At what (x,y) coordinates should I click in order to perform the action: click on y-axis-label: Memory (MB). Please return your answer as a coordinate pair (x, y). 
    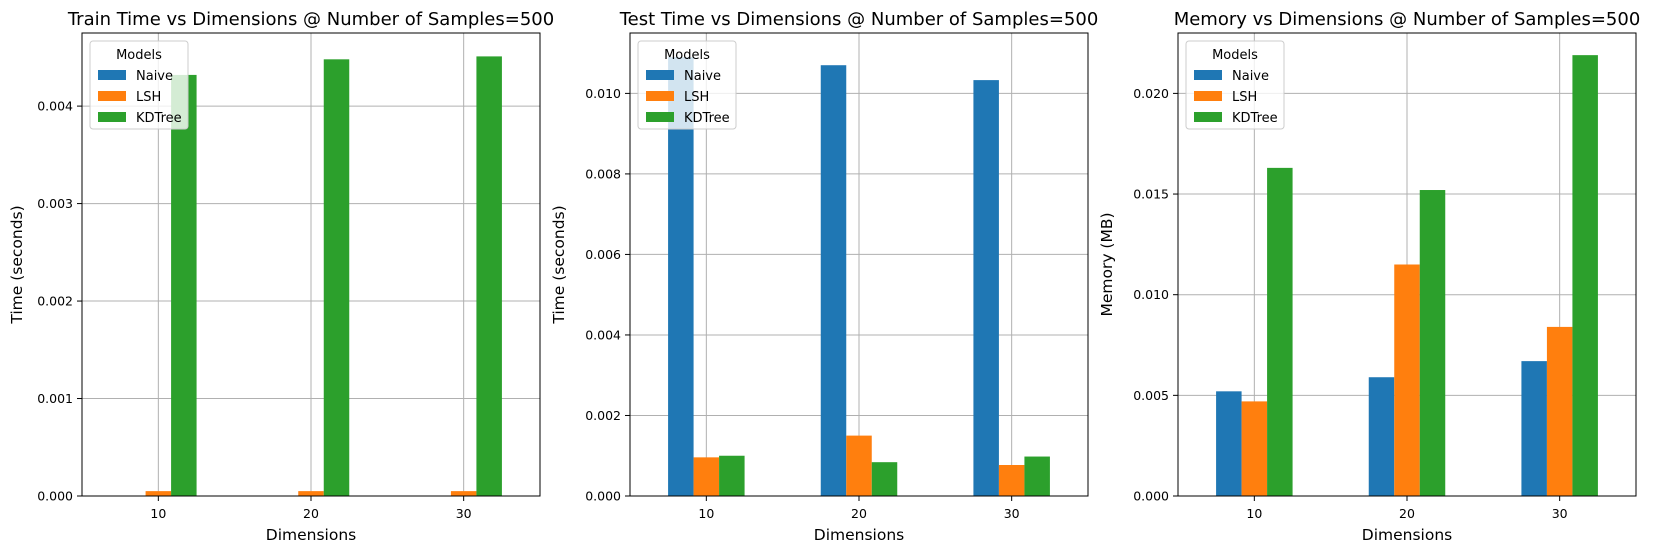
    Looking at the image, I should click on (1107, 264).